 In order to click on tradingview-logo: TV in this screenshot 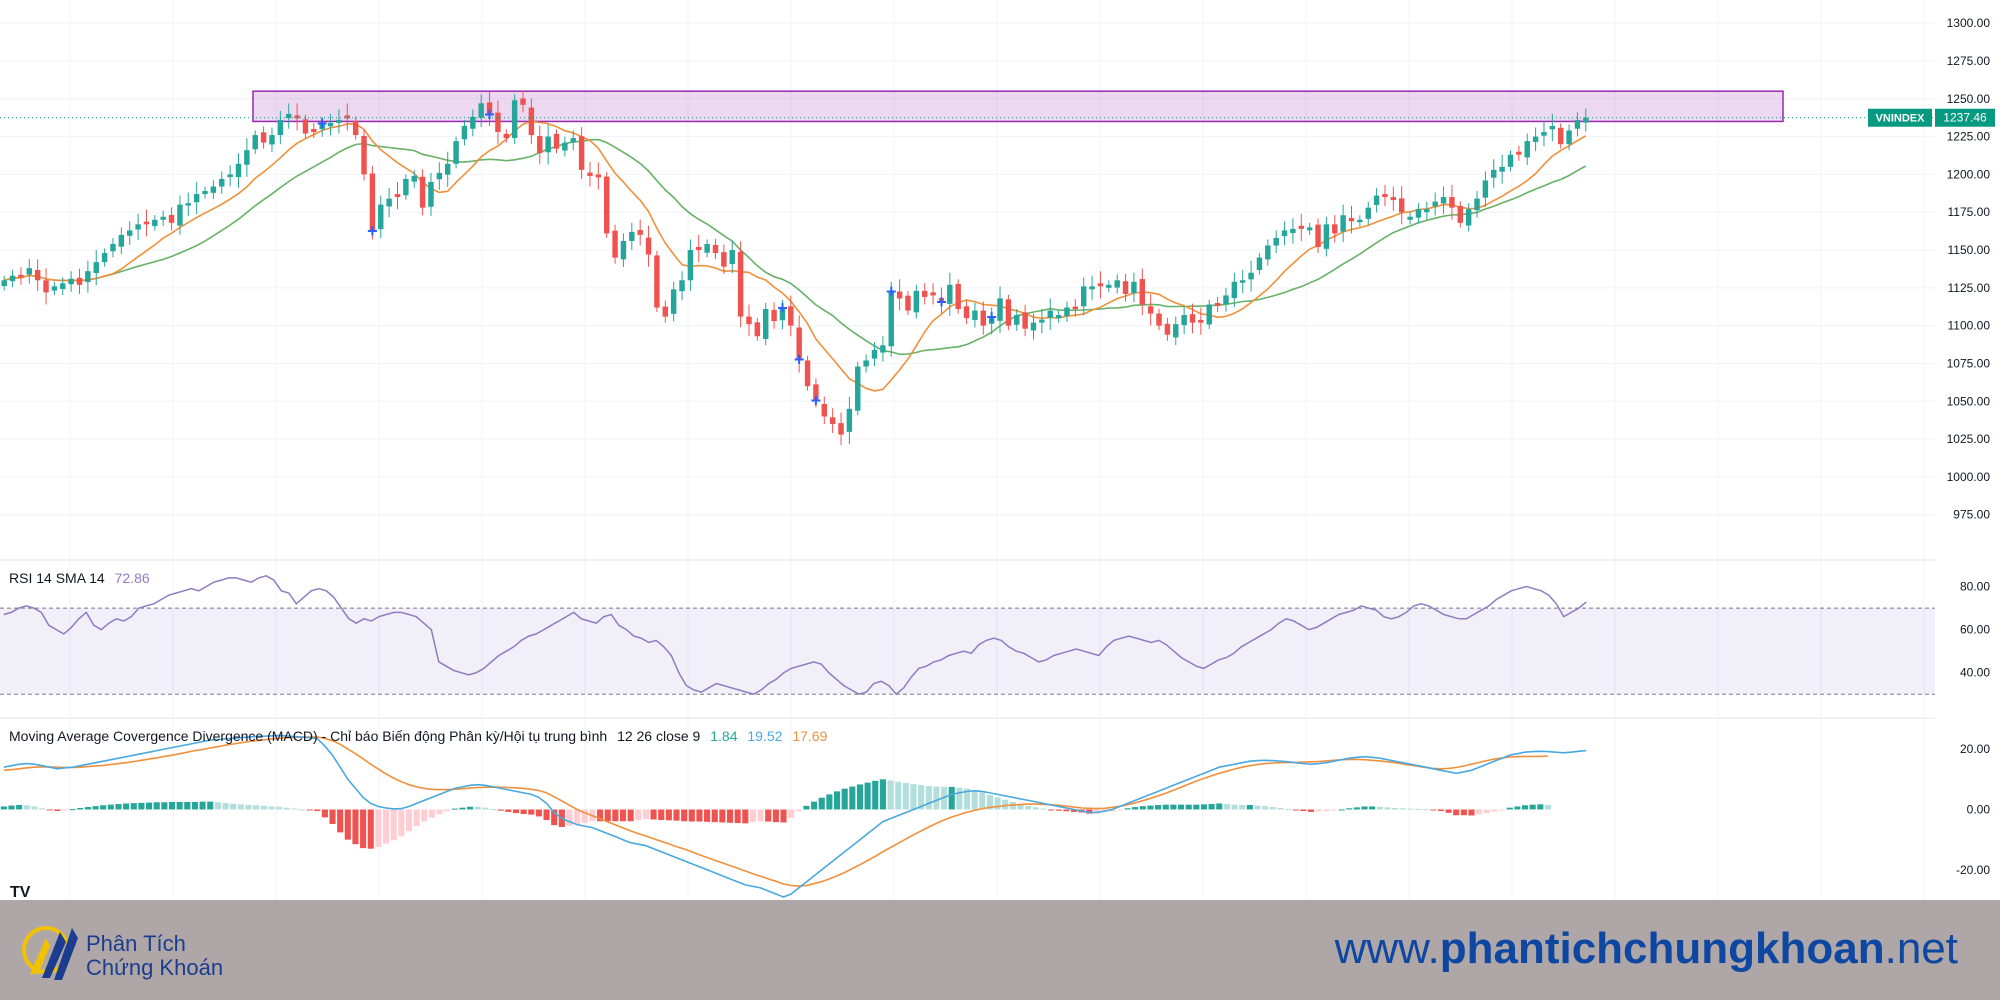, I will do `click(20, 892)`.